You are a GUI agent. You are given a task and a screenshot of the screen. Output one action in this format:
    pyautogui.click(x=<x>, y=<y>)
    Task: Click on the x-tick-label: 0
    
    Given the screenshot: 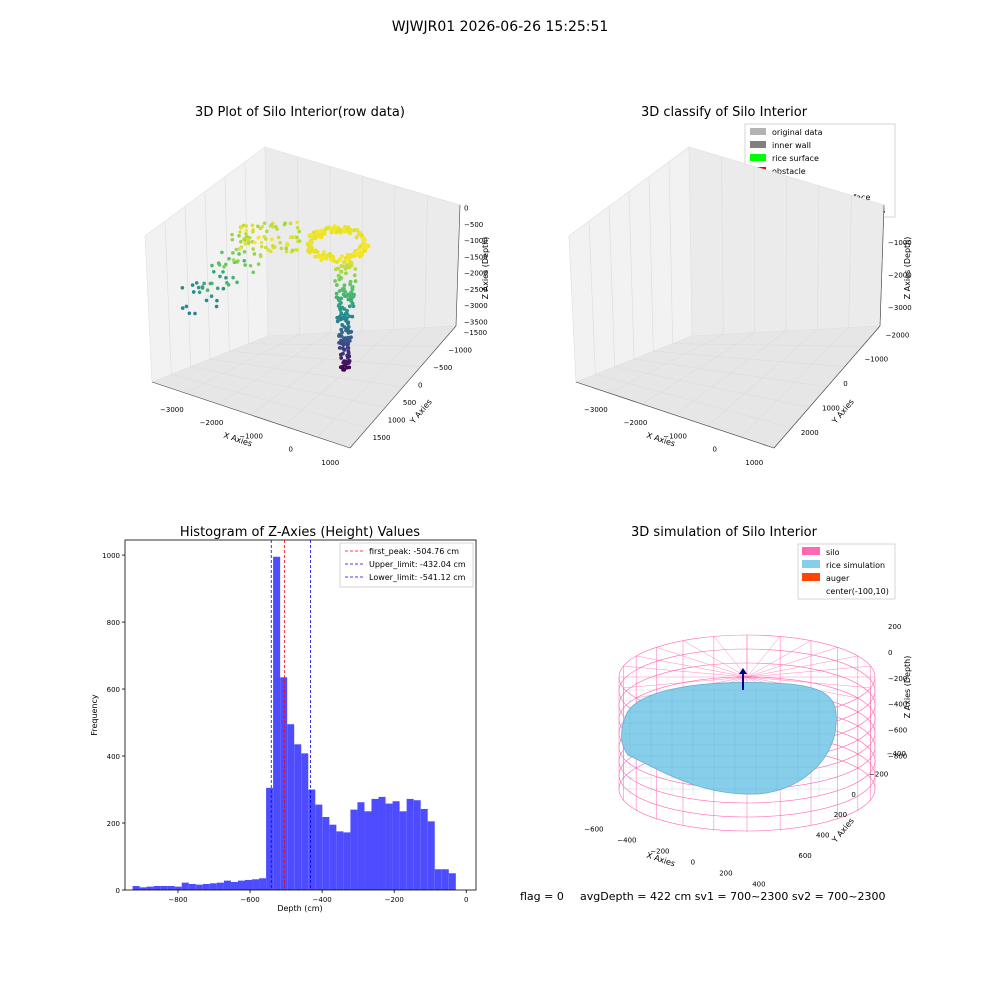 What is the action you would take?
    pyautogui.click(x=466, y=900)
    